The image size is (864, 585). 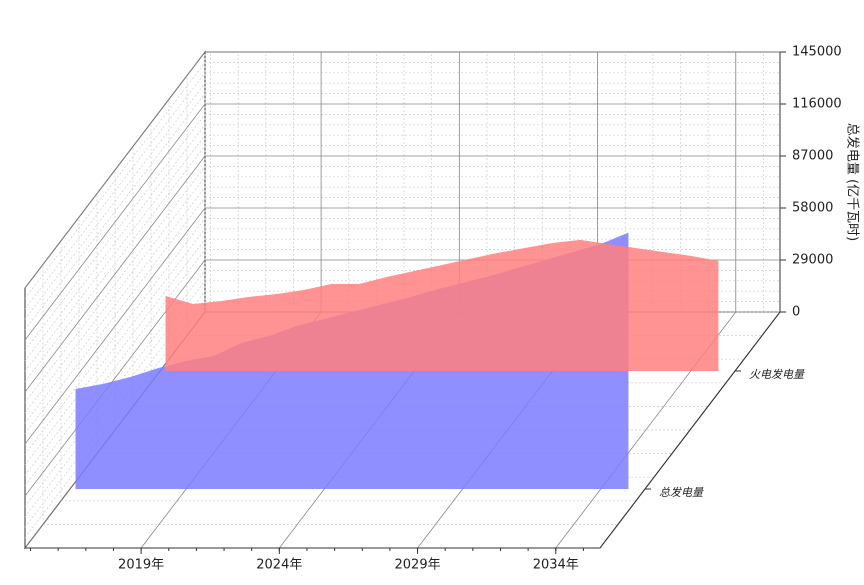 I want to click on y-tick-label: 145000, so click(x=817, y=52).